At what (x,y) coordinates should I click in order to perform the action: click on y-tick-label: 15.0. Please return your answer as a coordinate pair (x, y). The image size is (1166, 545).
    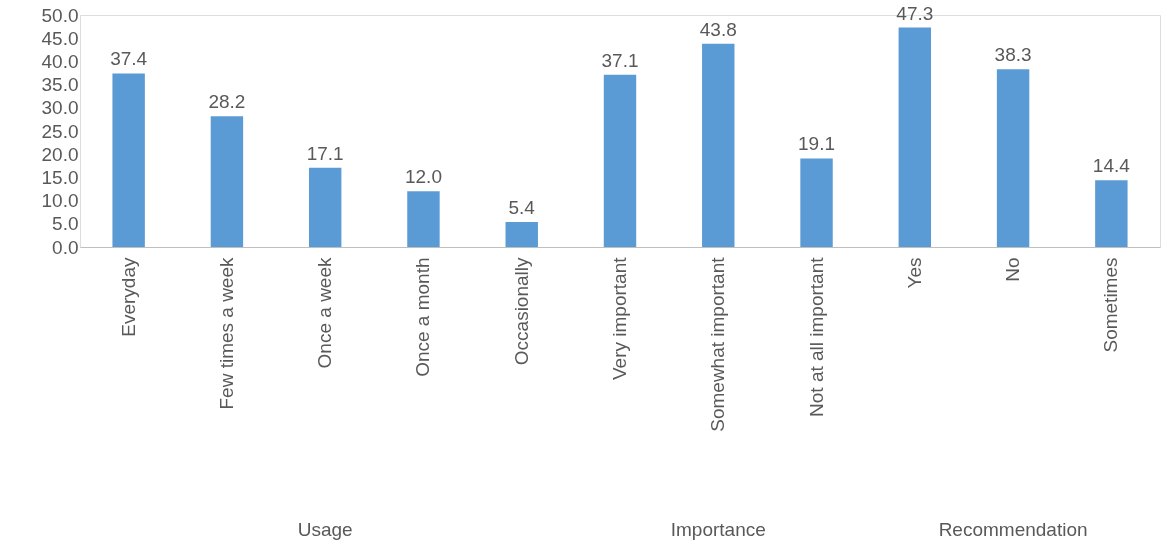
    Looking at the image, I should click on (60, 177).